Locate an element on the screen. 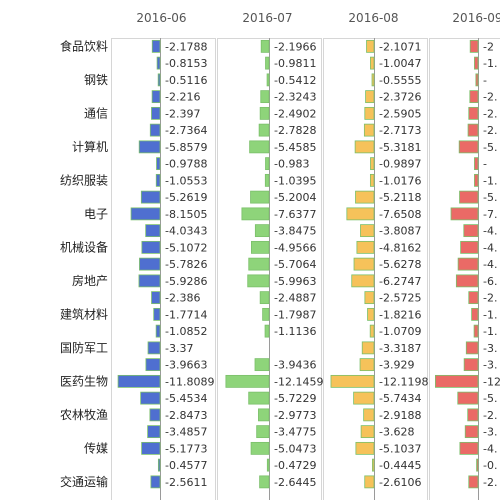 This screenshot has height=500, width=500. category-label: 钢铁 is located at coordinates (96, 80).